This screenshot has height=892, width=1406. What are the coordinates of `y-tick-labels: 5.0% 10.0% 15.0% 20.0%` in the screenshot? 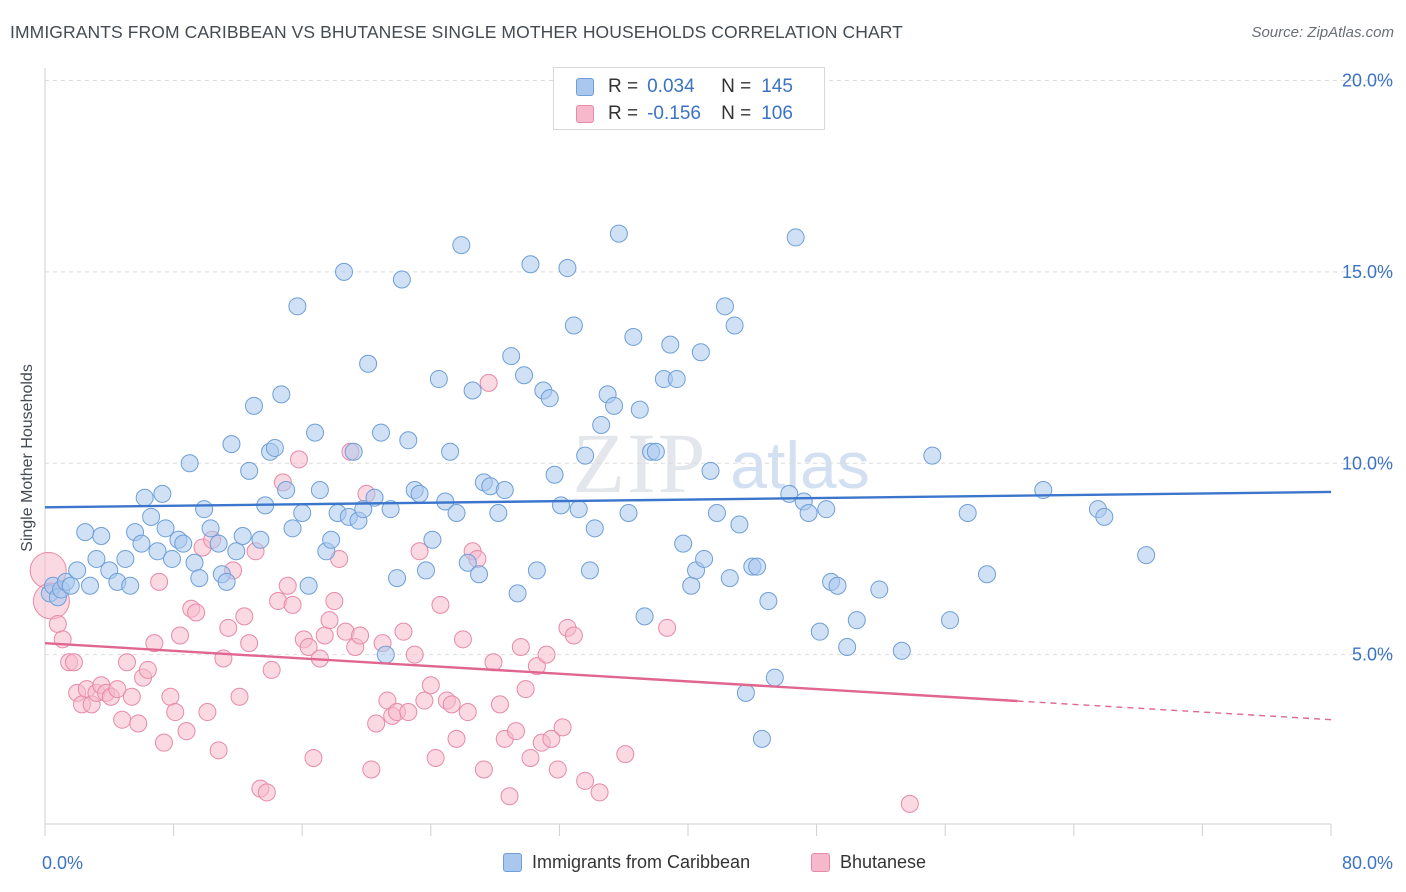 It's located at (1367, 368).